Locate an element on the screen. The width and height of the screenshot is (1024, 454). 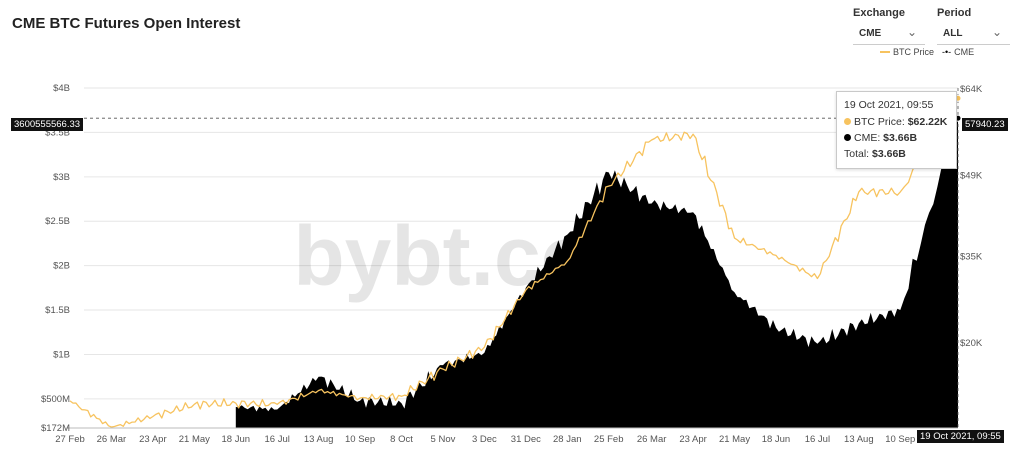
y-left-tick-label: $500M is located at coordinates (55, 399).